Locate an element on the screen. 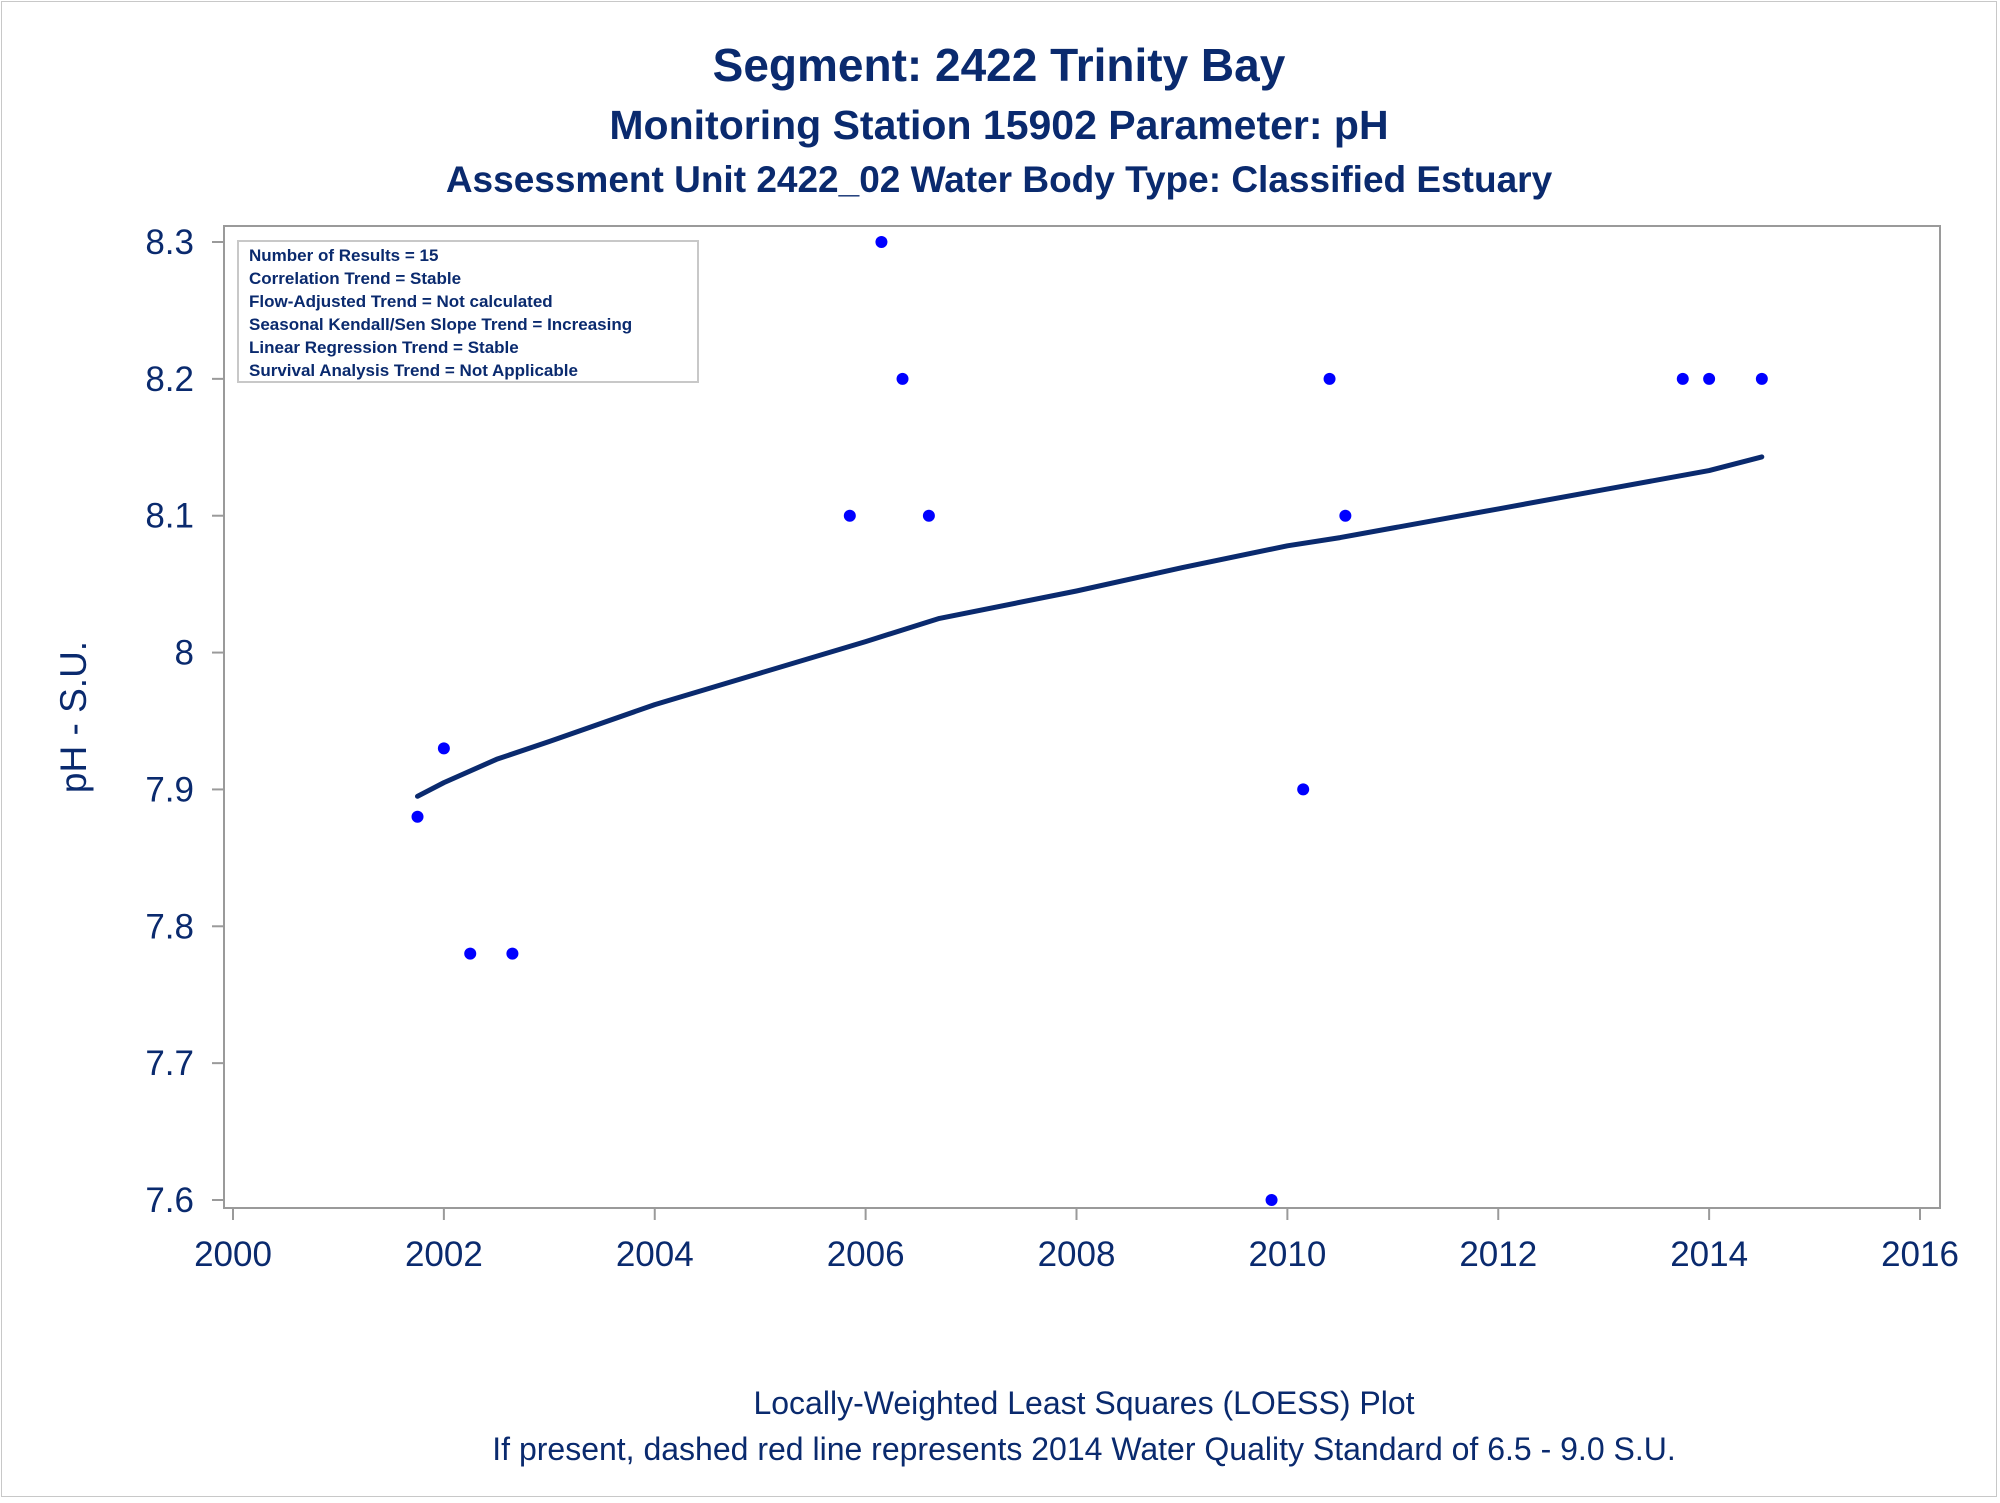 This screenshot has height=1503, width=2000. x-tick-label: 2008 is located at coordinates (1077, 1254).